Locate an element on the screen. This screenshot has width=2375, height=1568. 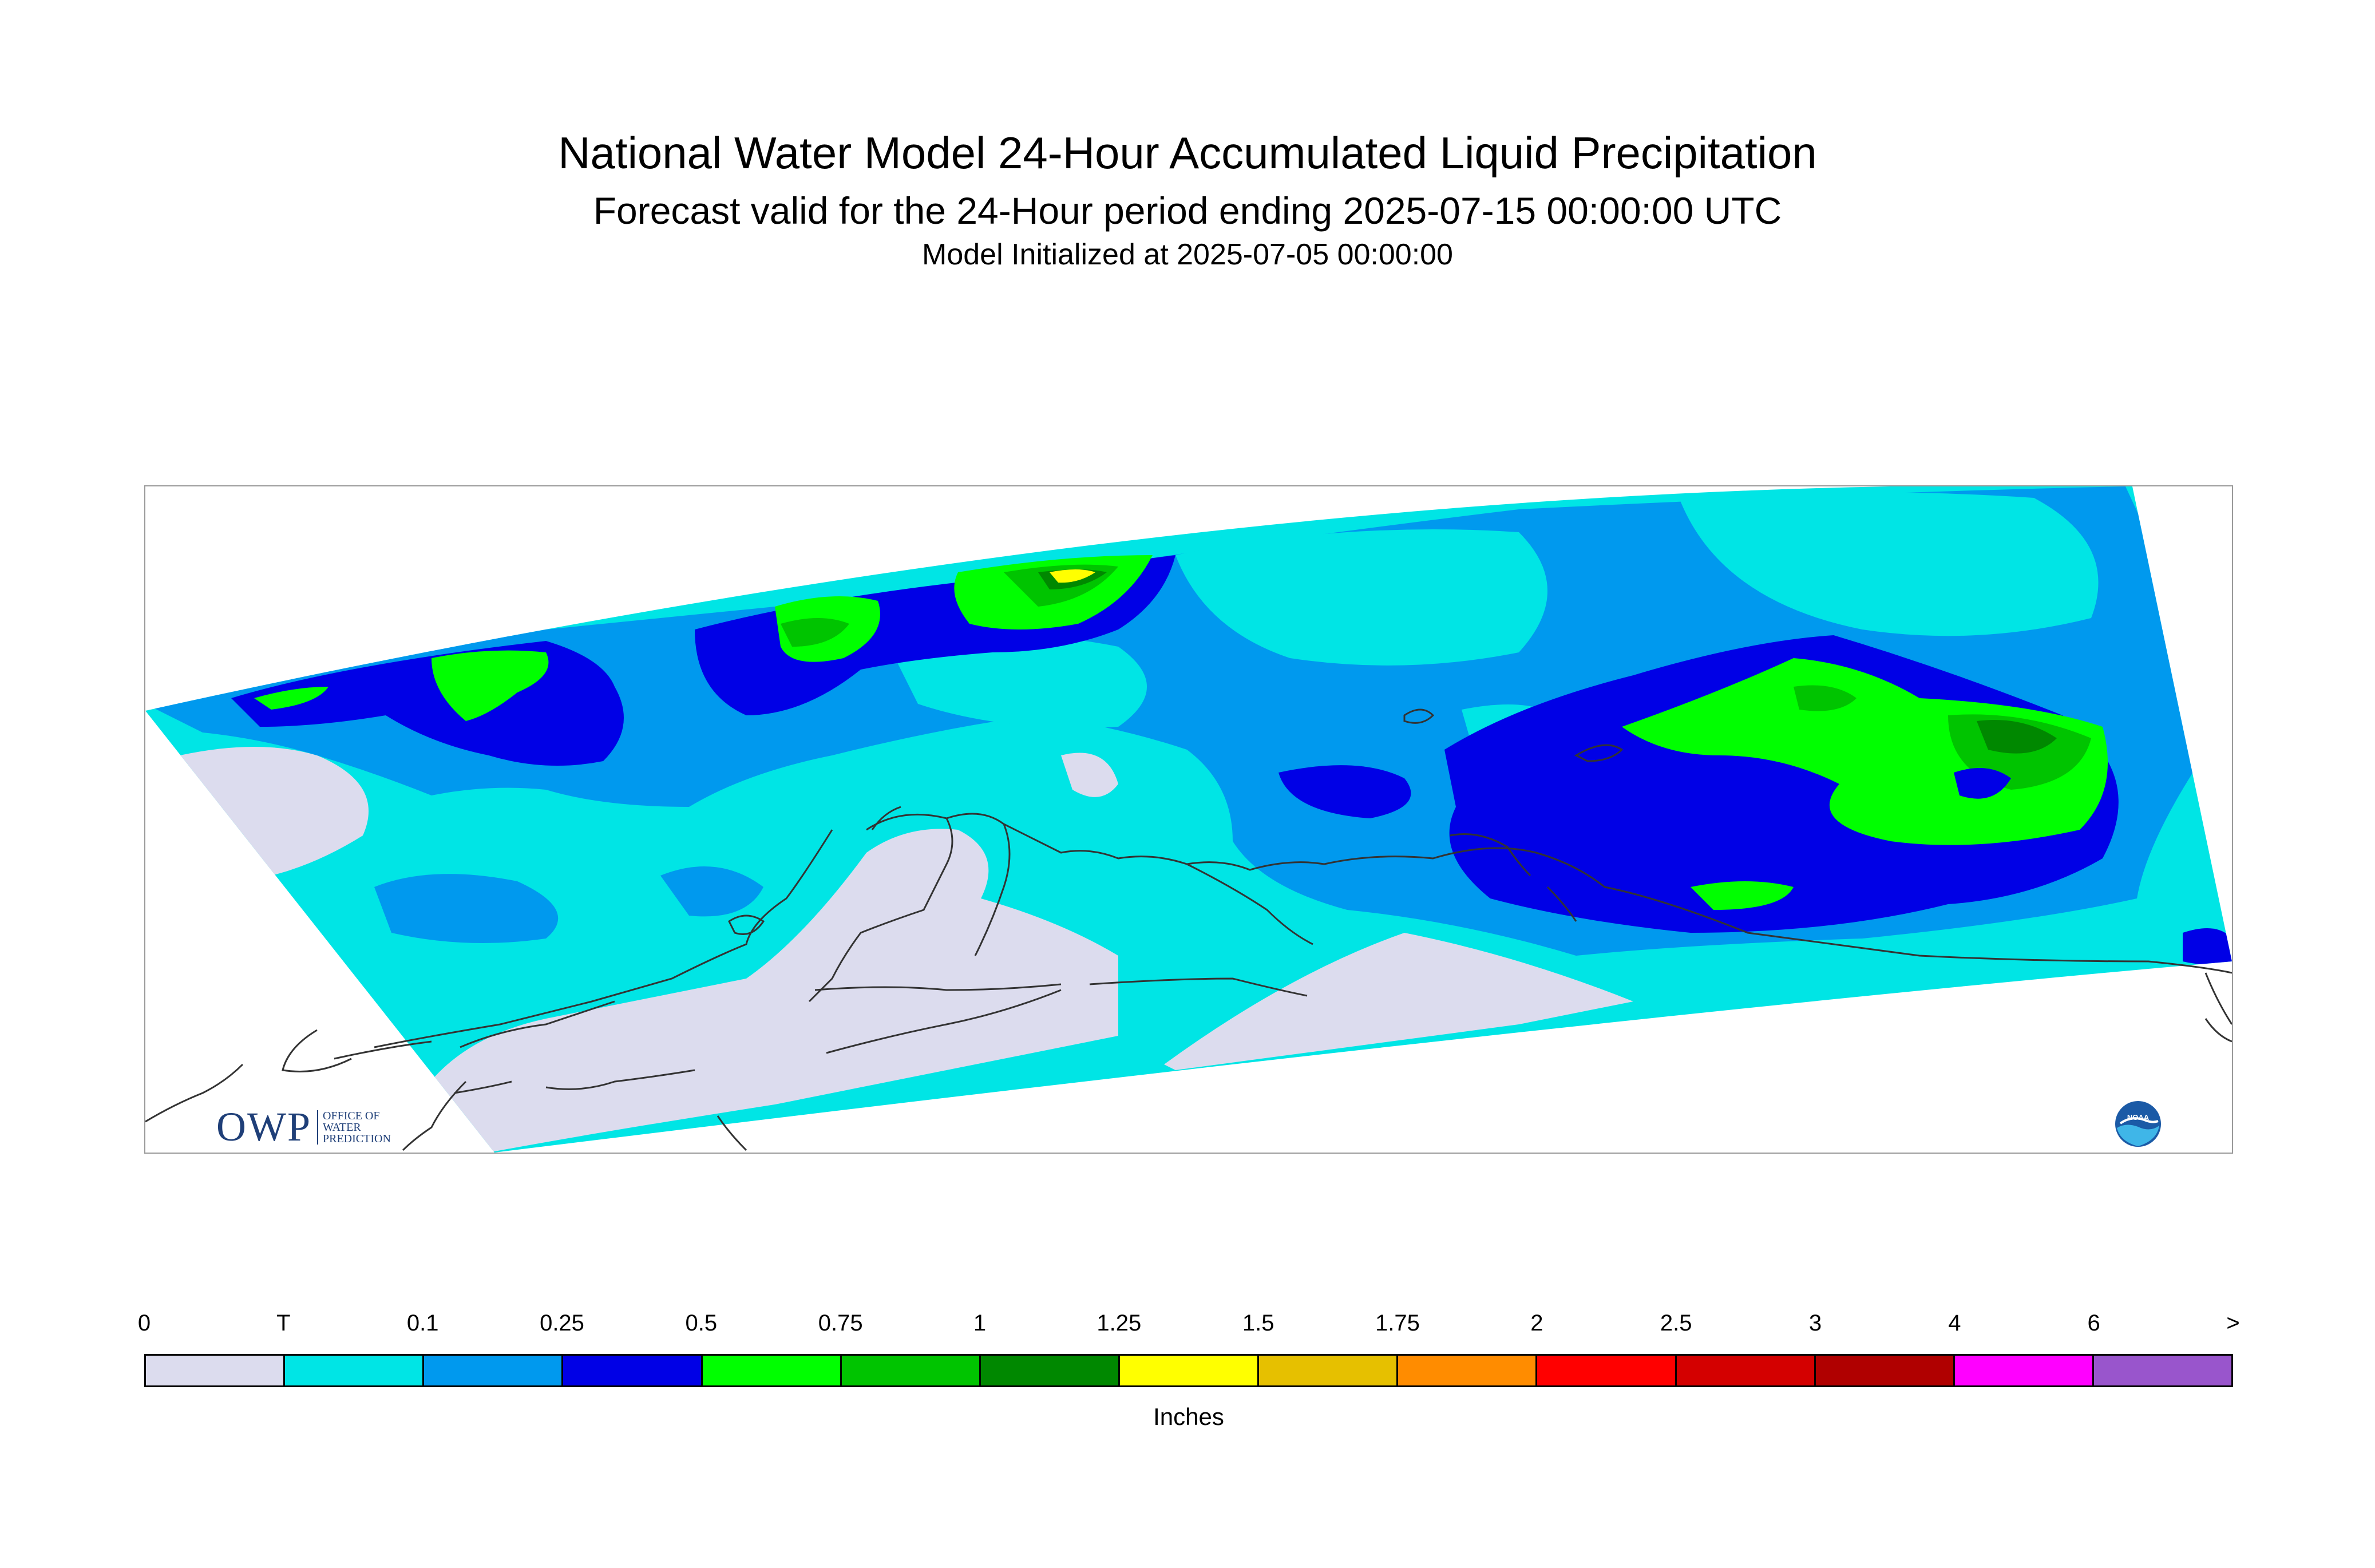
legend-tick-label: 2.5 is located at coordinates (1676, 1323).